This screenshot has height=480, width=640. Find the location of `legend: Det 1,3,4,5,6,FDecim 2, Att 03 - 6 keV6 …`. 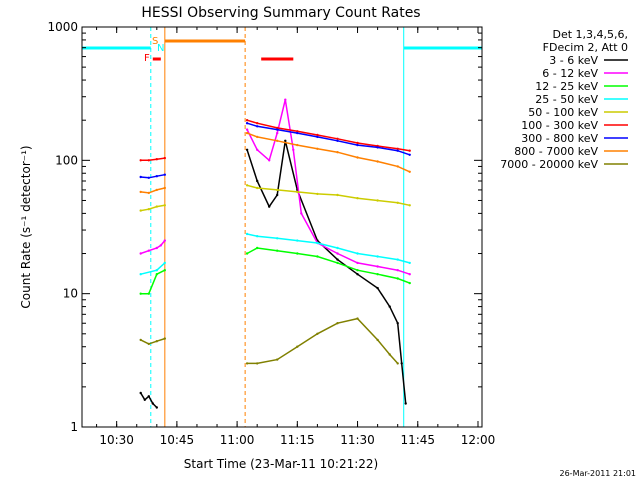

legend: Det 1,3,4,5,6,FDecim 2, Att 03 - 6 keV6 … is located at coordinates (564, 99).